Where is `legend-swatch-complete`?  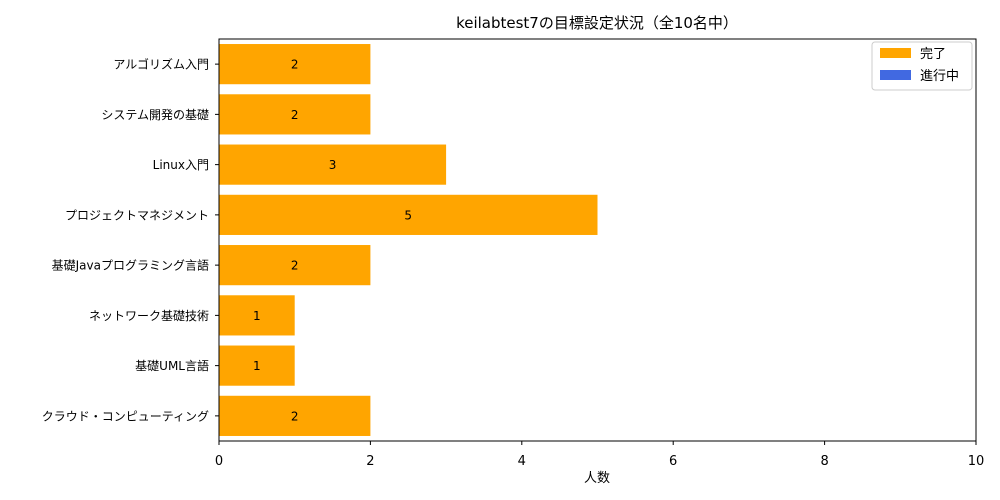
legend-swatch-complete is located at coordinates (895, 53).